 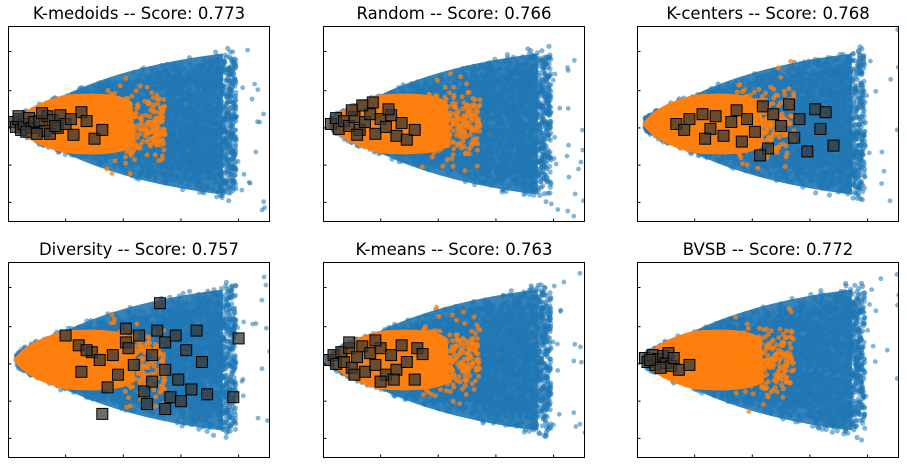 What do you see at coordinates (454, 13) in the screenshot?
I see `subplot-title: Random -- Score: 0.766` at bounding box center [454, 13].